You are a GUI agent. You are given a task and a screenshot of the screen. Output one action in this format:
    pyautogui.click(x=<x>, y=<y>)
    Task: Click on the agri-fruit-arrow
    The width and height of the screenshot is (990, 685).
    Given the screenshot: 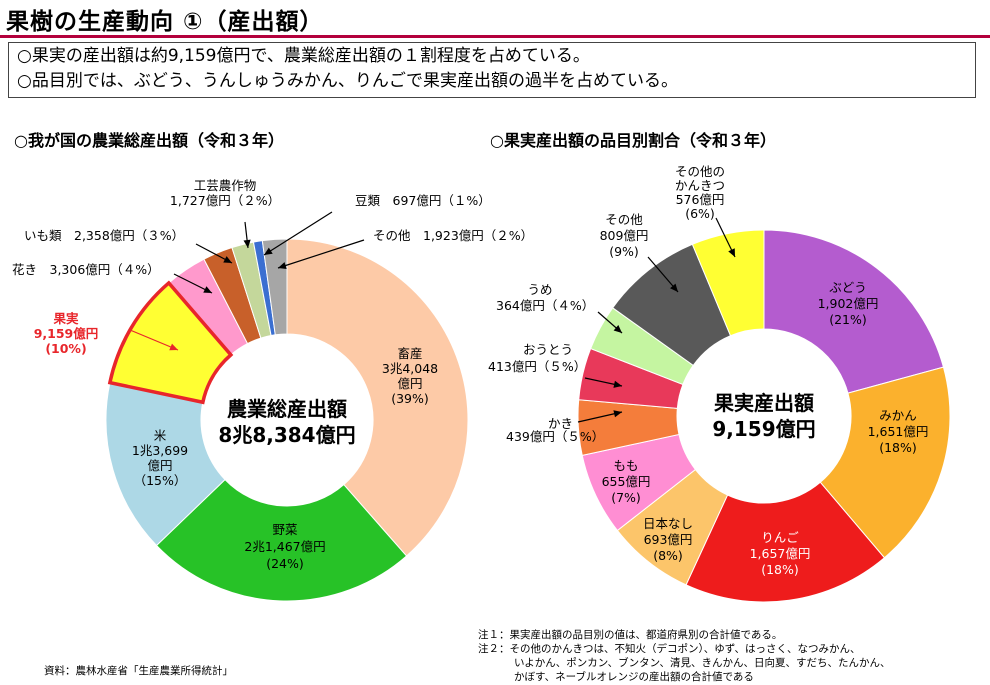 What is the action you would take?
    pyautogui.click(x=154, y=340)
    